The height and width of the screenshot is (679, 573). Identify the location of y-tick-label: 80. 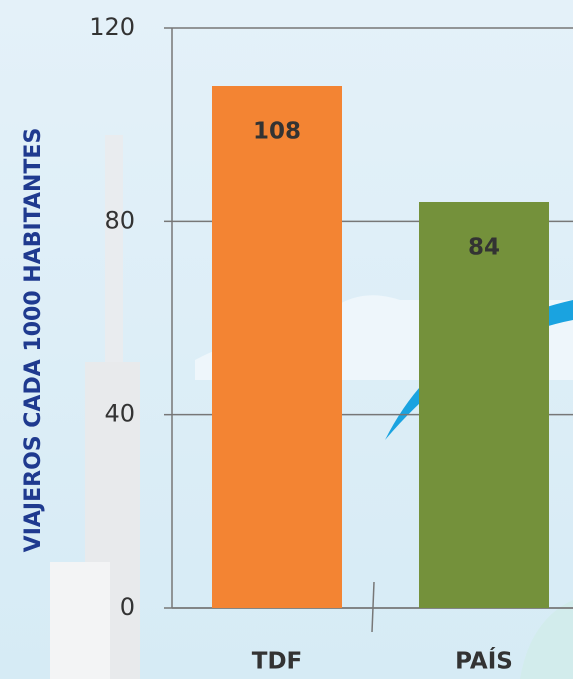
(119, 220).